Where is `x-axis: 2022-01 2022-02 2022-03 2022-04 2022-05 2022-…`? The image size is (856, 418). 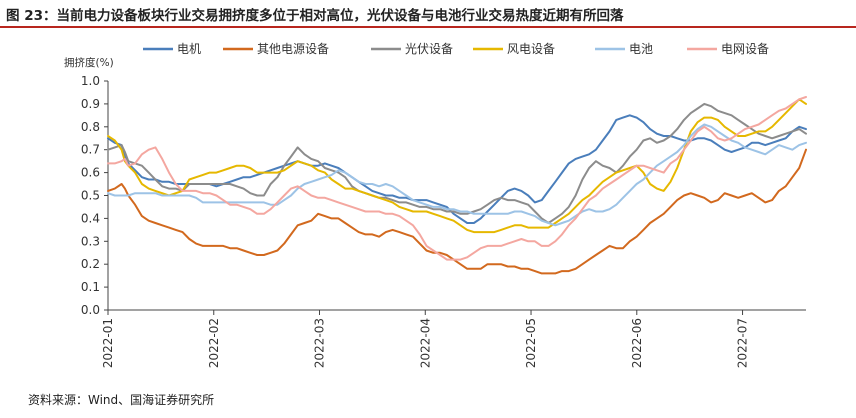 x-axis: 2022-01 2022-02 2022-03 2022-04 2022-05 2022-… is located at coordinates (453, 338).